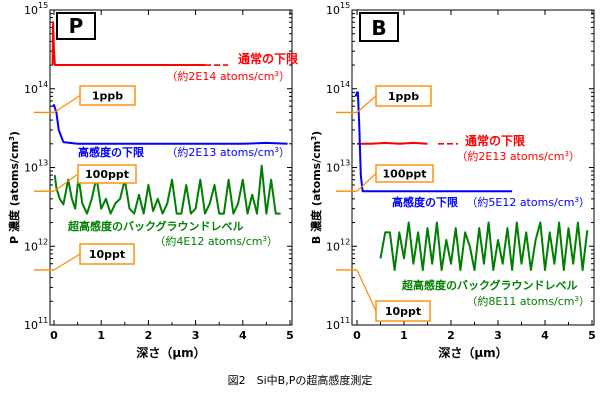  What do you see at coordinates (528, 301) in the screenshot?
I see `annotation: （約8E11 atoms/cm3）` at bounding box center [528, 301].